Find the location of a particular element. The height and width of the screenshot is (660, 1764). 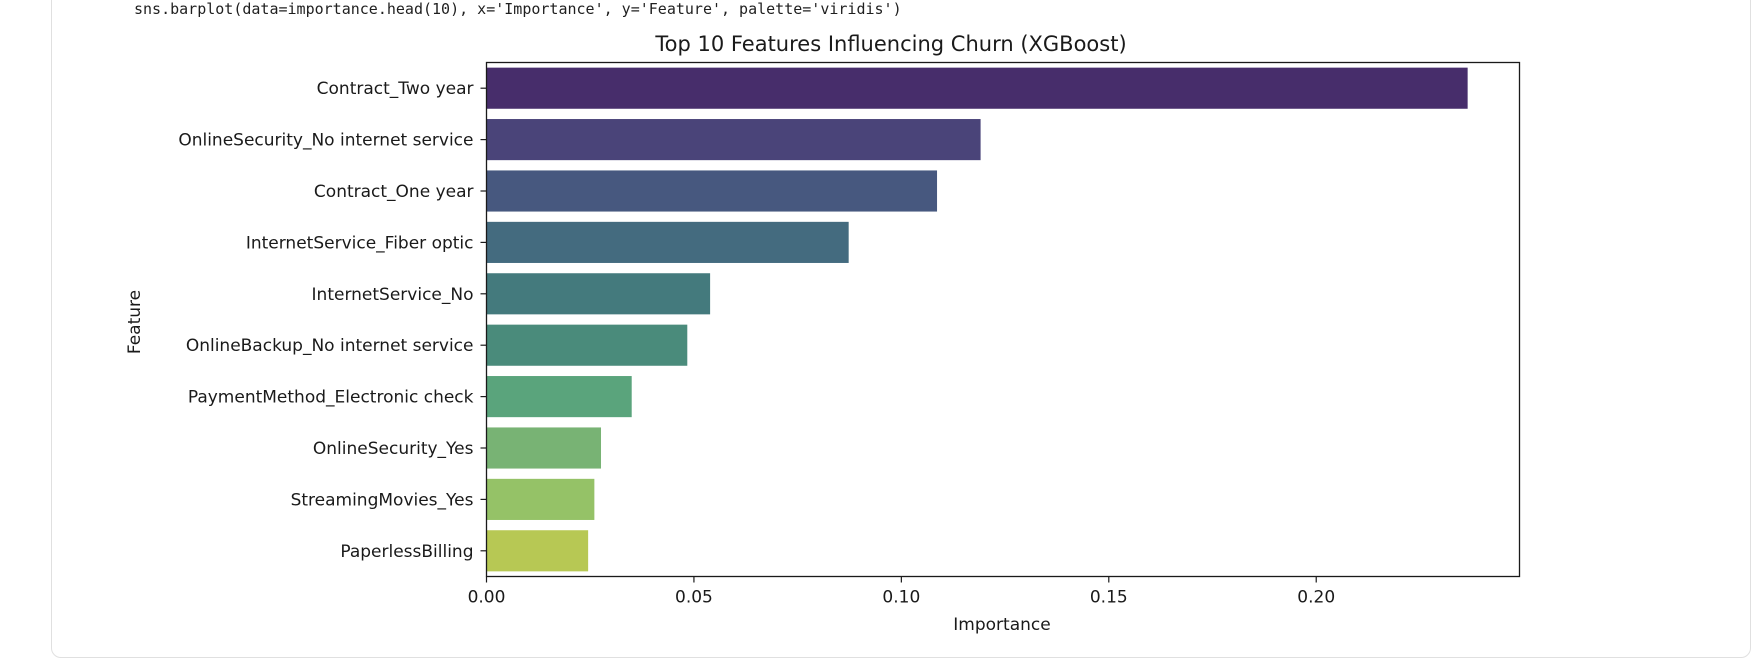

y-axis-label: Feature is located at coordinates (135, 322).